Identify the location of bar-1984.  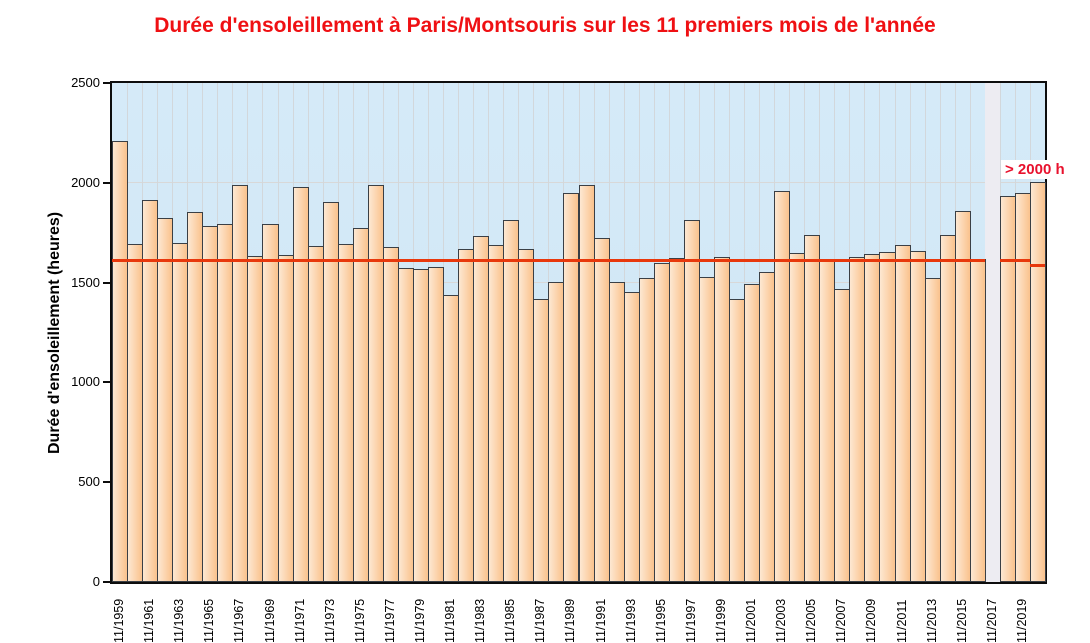
(496, 413).